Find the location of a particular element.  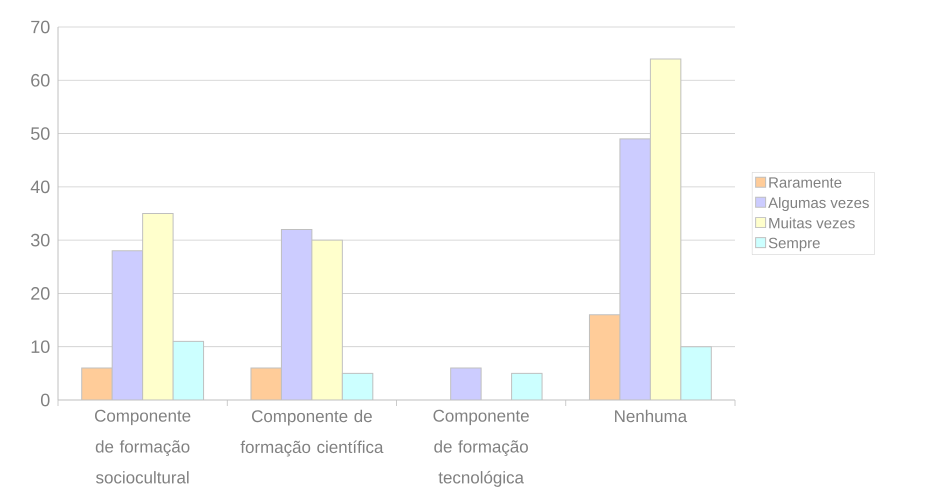

legend-label: Raramente is located at coordinates (805, 182).